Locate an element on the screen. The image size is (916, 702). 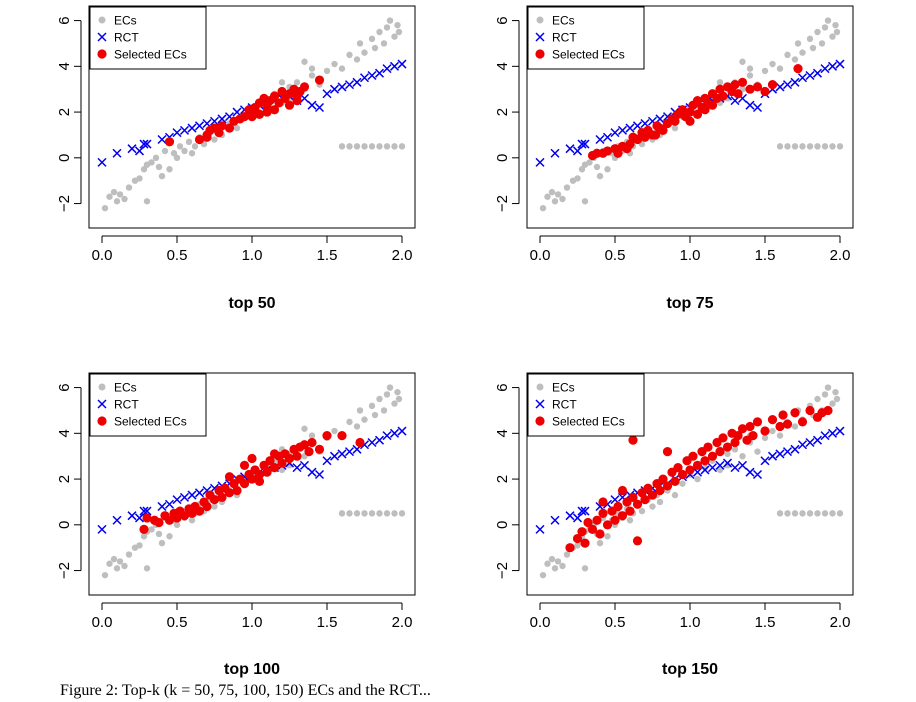
panel-title: top 75 is located at coordinates (689, 303).